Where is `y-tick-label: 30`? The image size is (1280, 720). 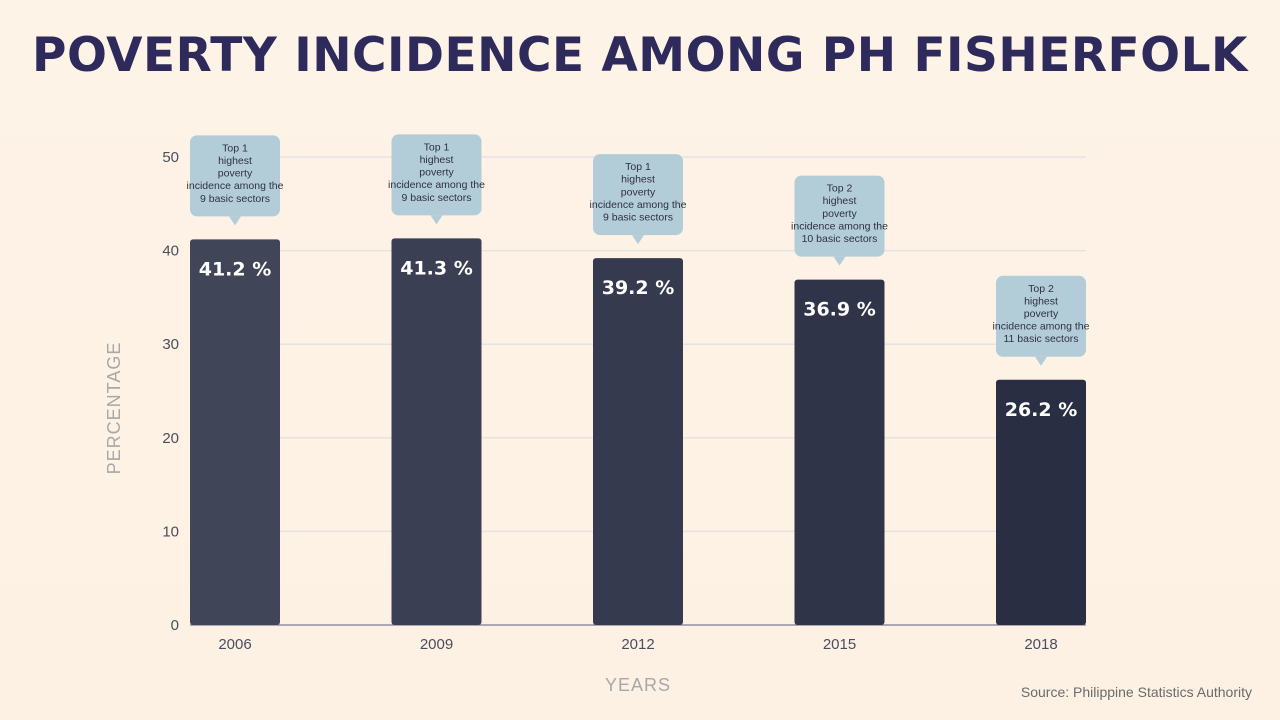
y-tick-label: 30 is located at coordinates (170, 344).